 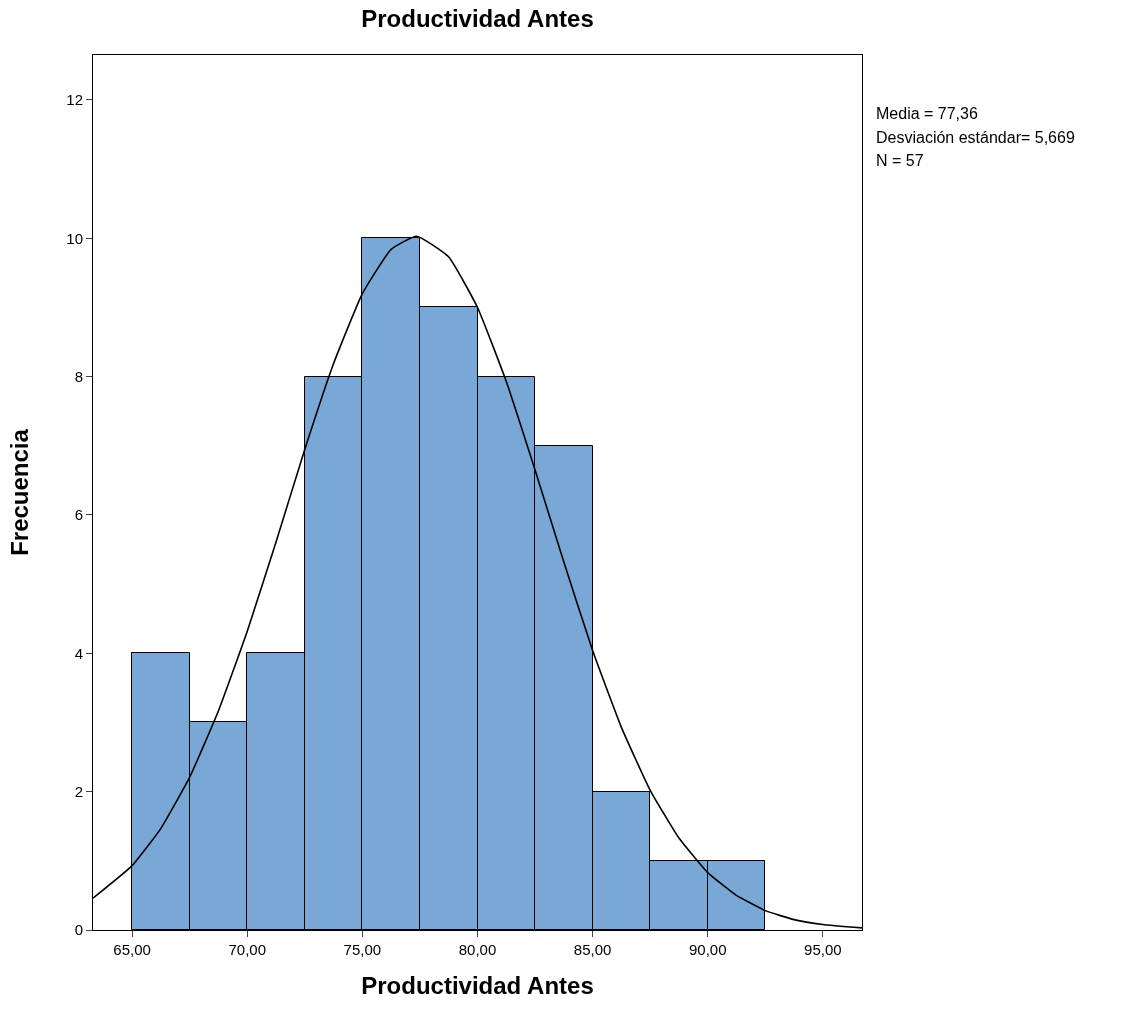 I want to click on y-tick-label: 10, so click(x=74, y=238).